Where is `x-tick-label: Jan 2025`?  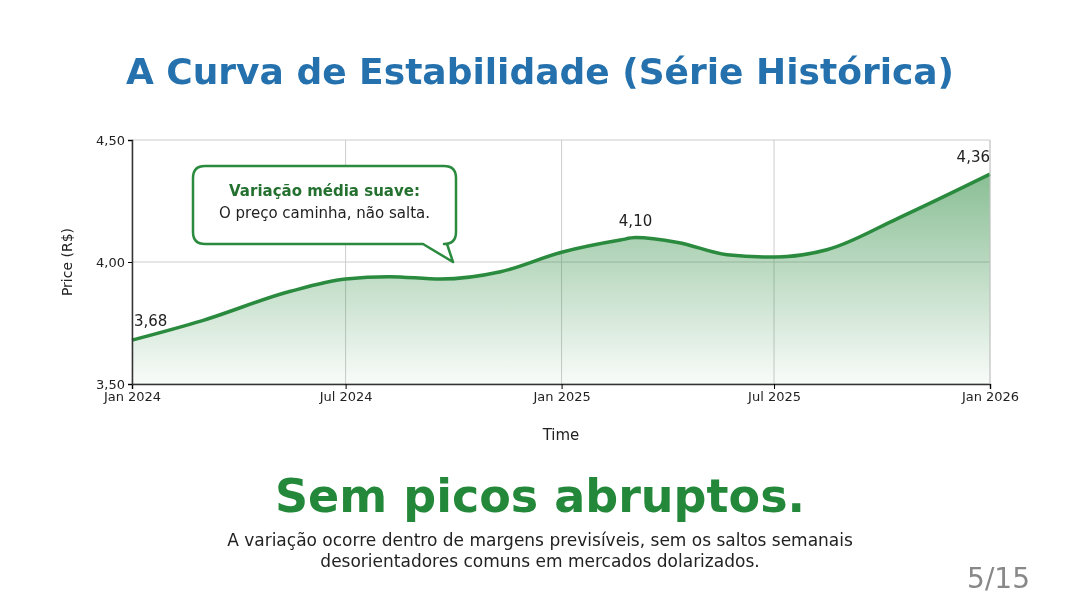 x-tick-label: Jan 2025 is located at coordinates (561, 397).